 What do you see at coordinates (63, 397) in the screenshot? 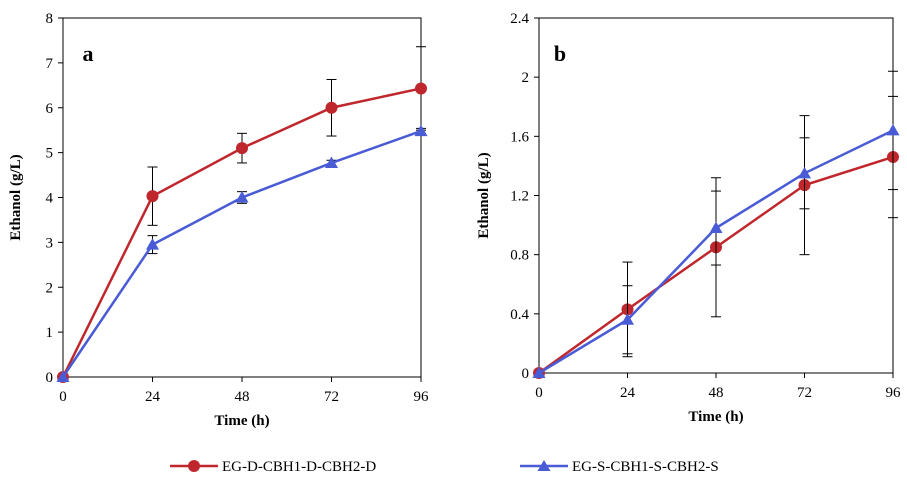
I see `x-tick-label-a-0: 0` at bounding box center [63, 397].